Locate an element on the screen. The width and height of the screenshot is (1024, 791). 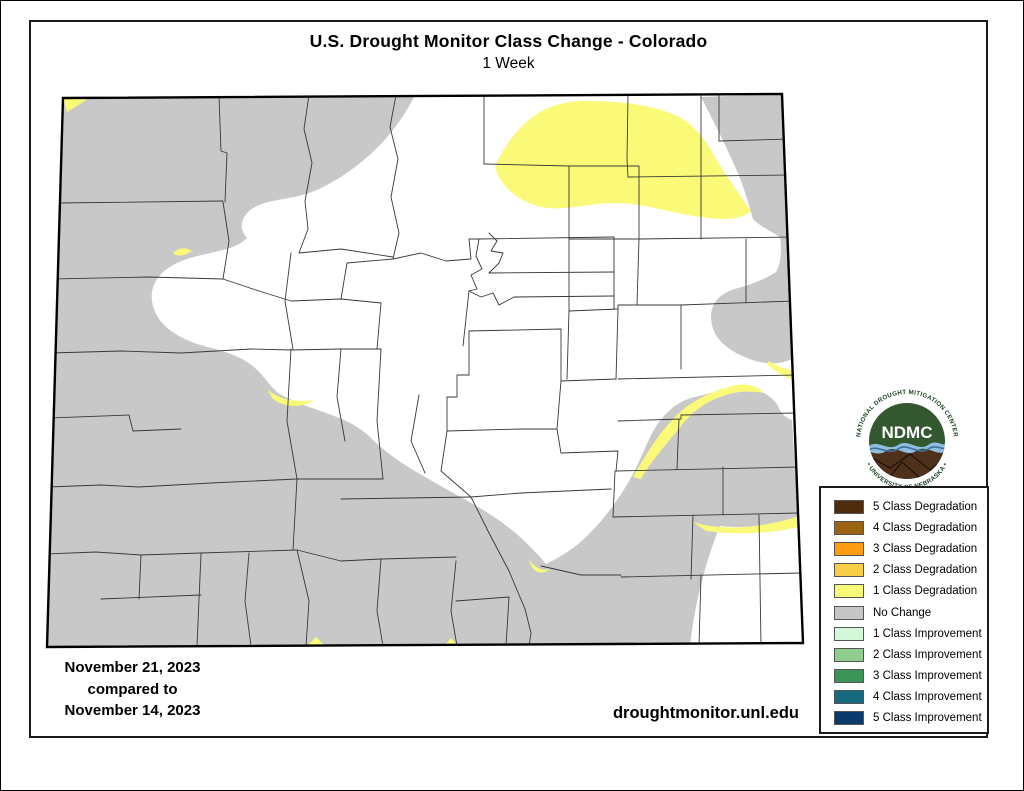
legend-row: 1 Class Improvement is located at coordinates (910, 633).